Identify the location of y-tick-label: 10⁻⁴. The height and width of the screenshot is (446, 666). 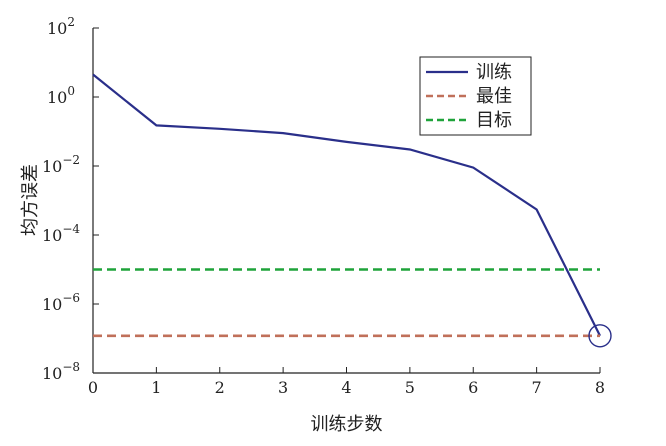
(61, 233).